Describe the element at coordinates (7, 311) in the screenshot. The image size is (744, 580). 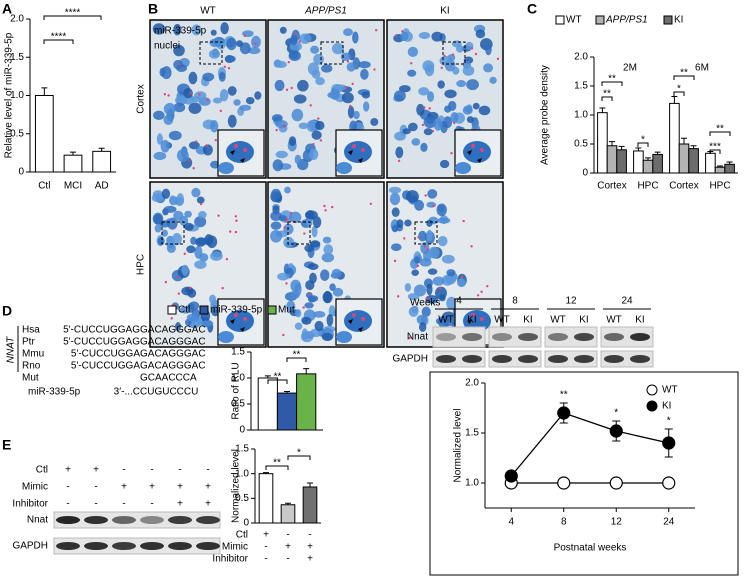
I see `panel-label: D` at that location.